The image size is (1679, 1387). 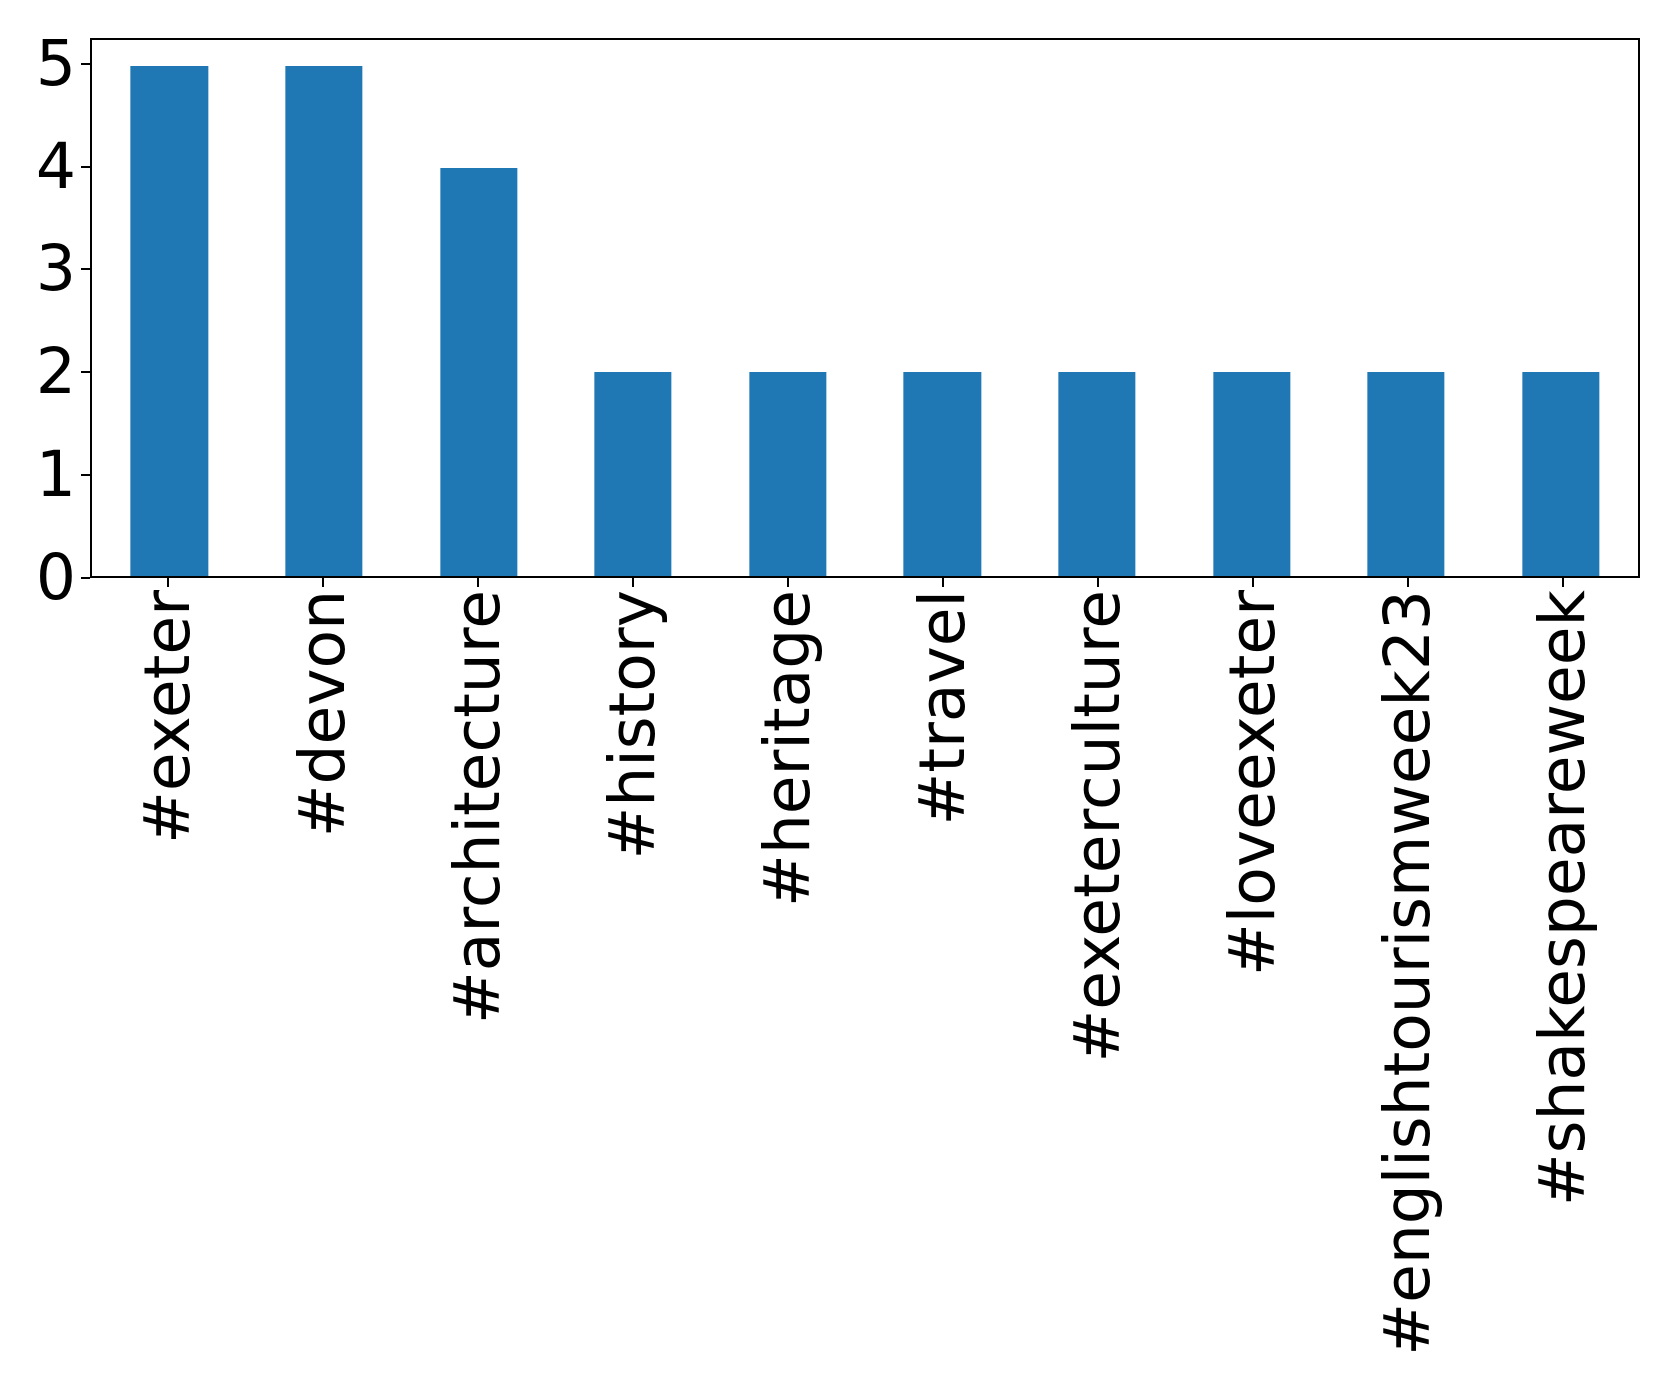 I want to click on bar-englishtourismweek23, so click(x=1406, y=473).